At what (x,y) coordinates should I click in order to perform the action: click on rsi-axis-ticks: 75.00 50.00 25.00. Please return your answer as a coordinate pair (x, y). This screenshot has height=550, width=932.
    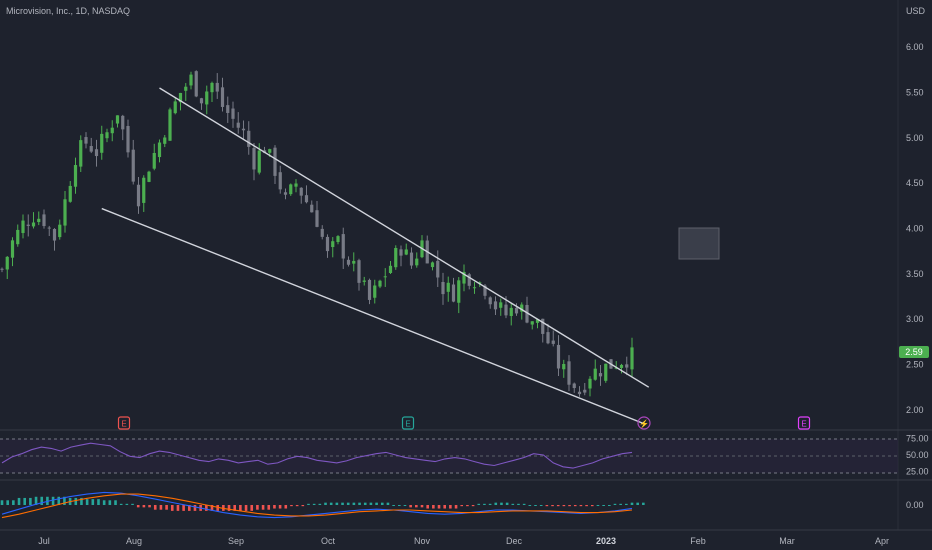
    Looking at the image, I should click on (917, 455).